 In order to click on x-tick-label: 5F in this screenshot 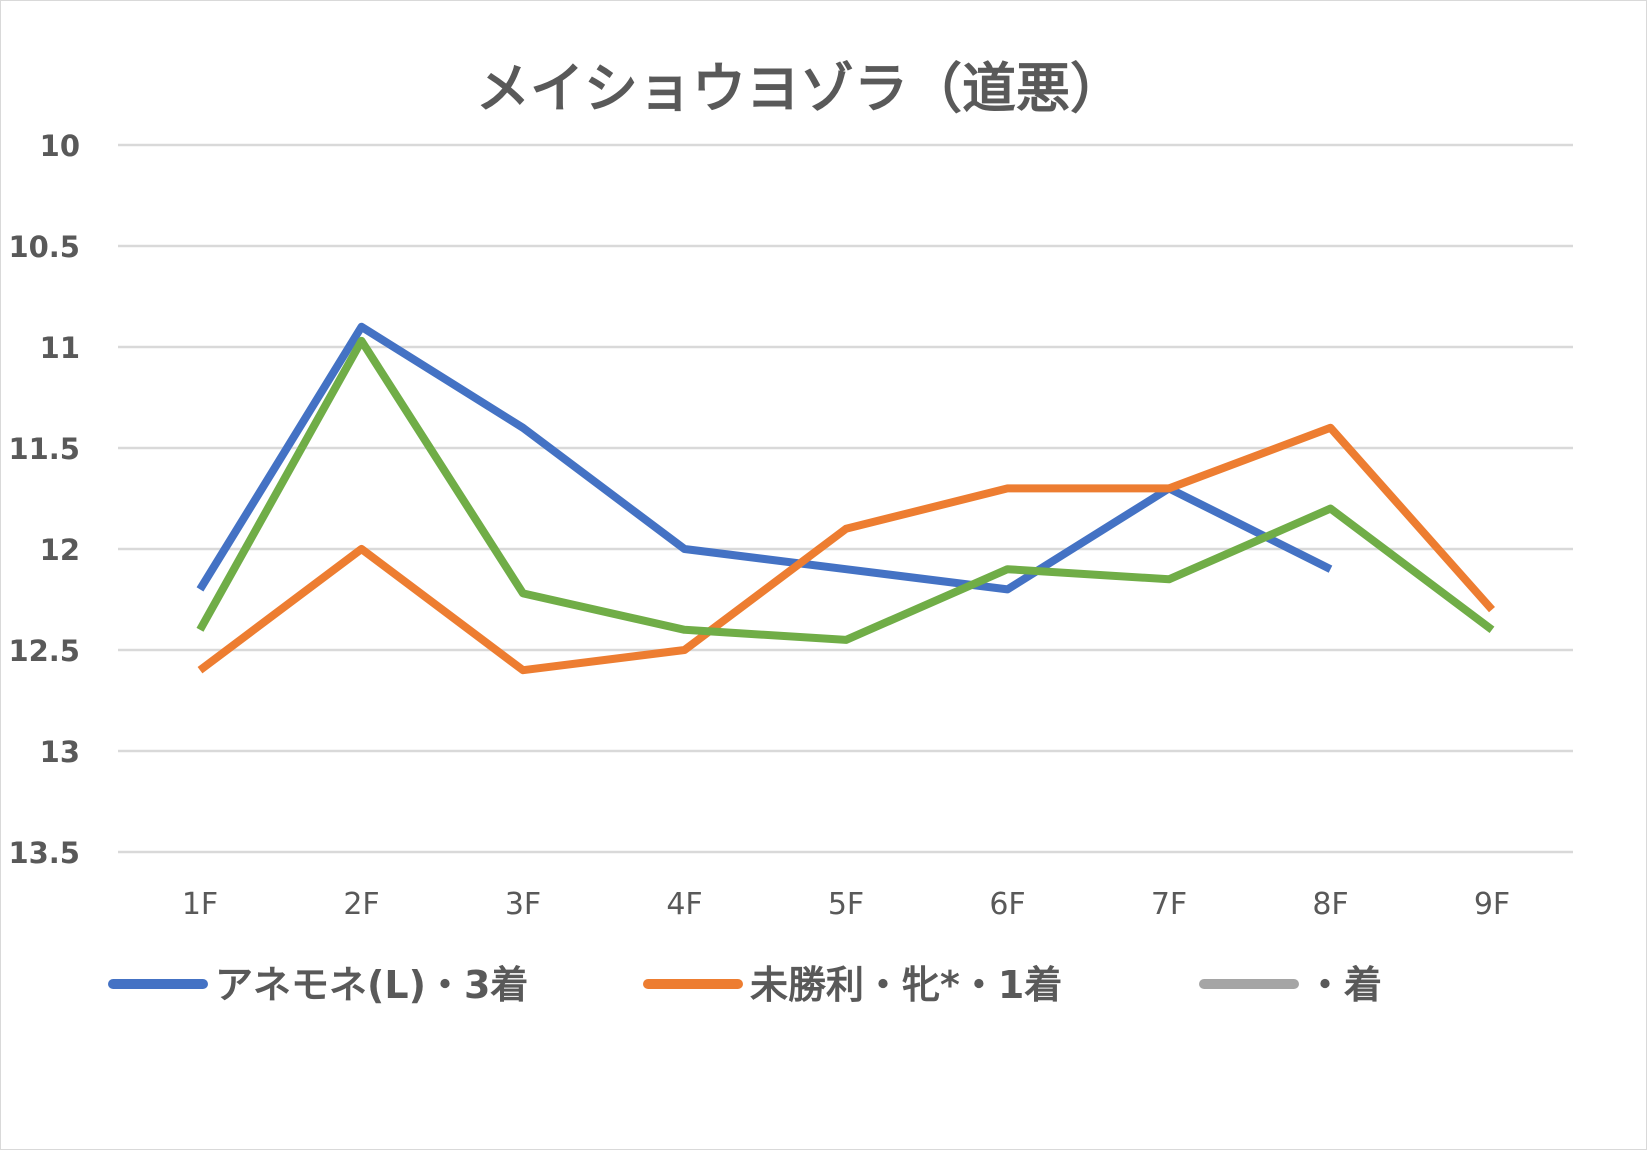, I will do `click(846, 904)`.